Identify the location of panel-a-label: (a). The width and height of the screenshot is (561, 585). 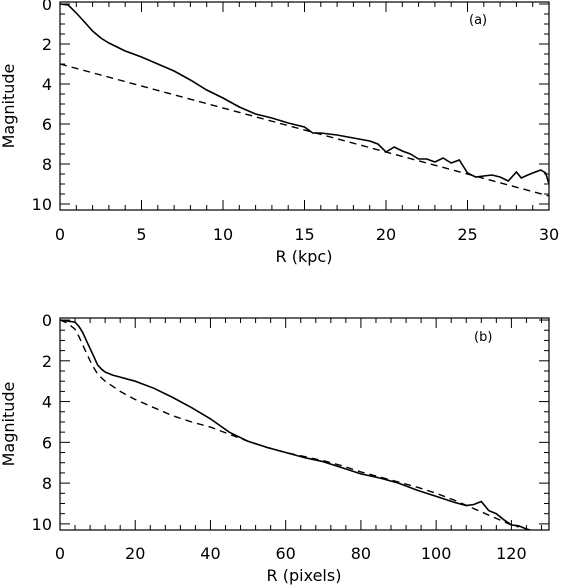
(478, 20).